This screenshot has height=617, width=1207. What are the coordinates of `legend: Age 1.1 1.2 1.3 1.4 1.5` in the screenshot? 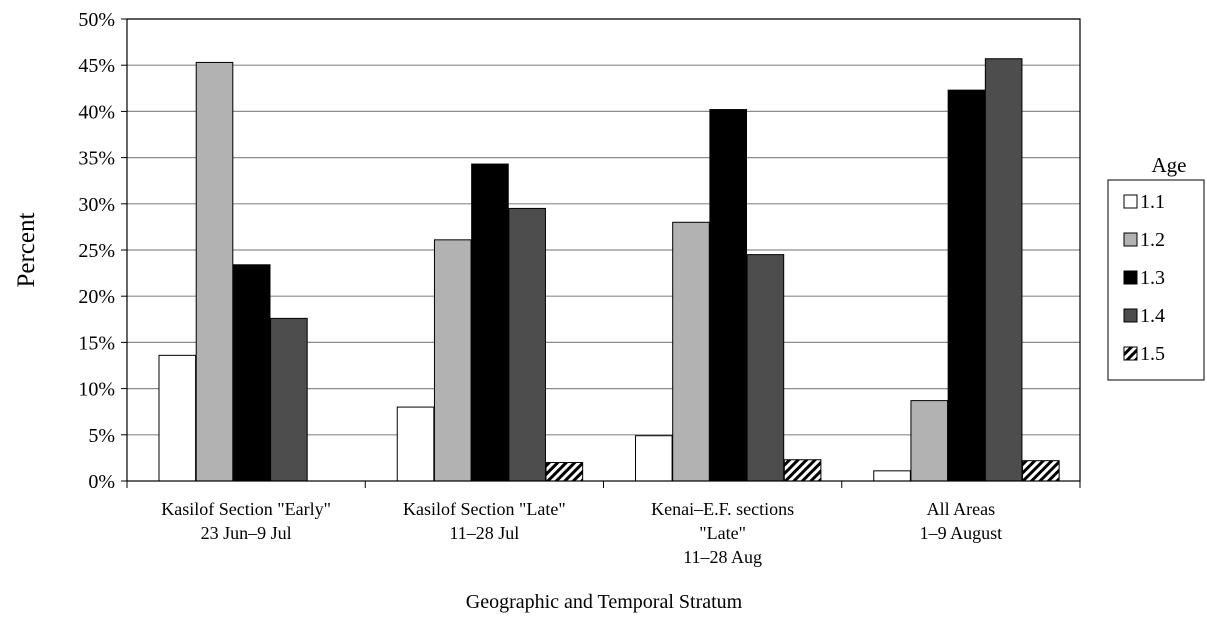 It's located at (1156, 267).